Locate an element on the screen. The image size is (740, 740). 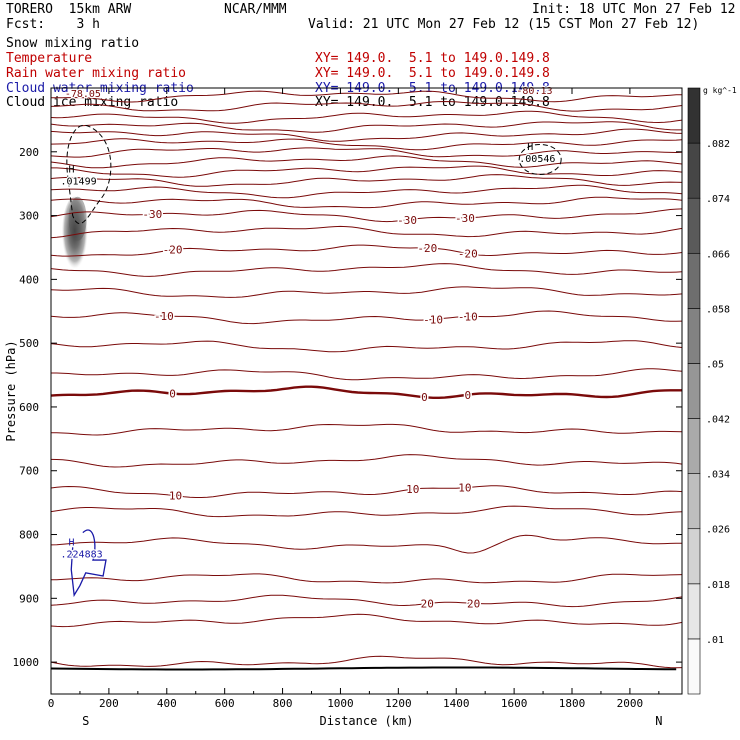
x-tick-label: 1600 is located at coordinates (514, 703).